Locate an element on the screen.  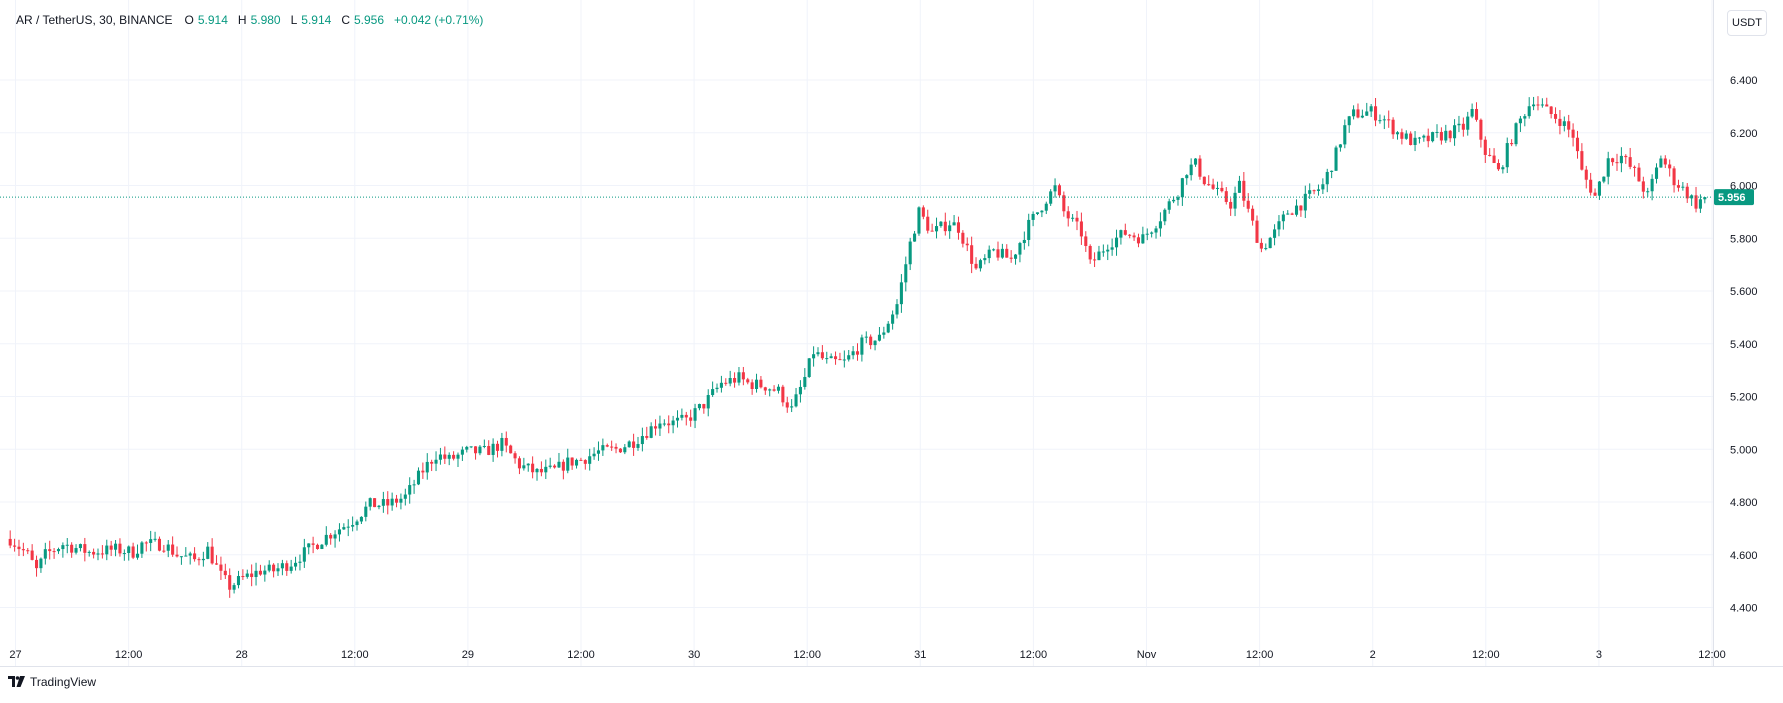
tradingview-brand: TradingView is located at coordinates (52, 682).